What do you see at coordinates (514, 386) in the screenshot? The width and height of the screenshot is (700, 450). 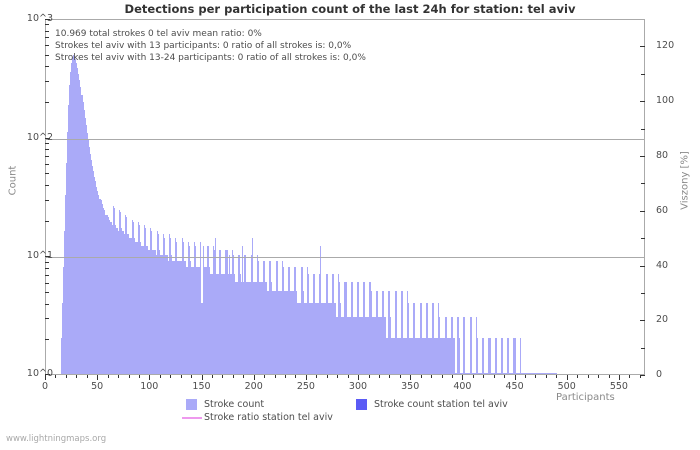 I see `x-tick-label: 450` at bounding box center [514, 386].